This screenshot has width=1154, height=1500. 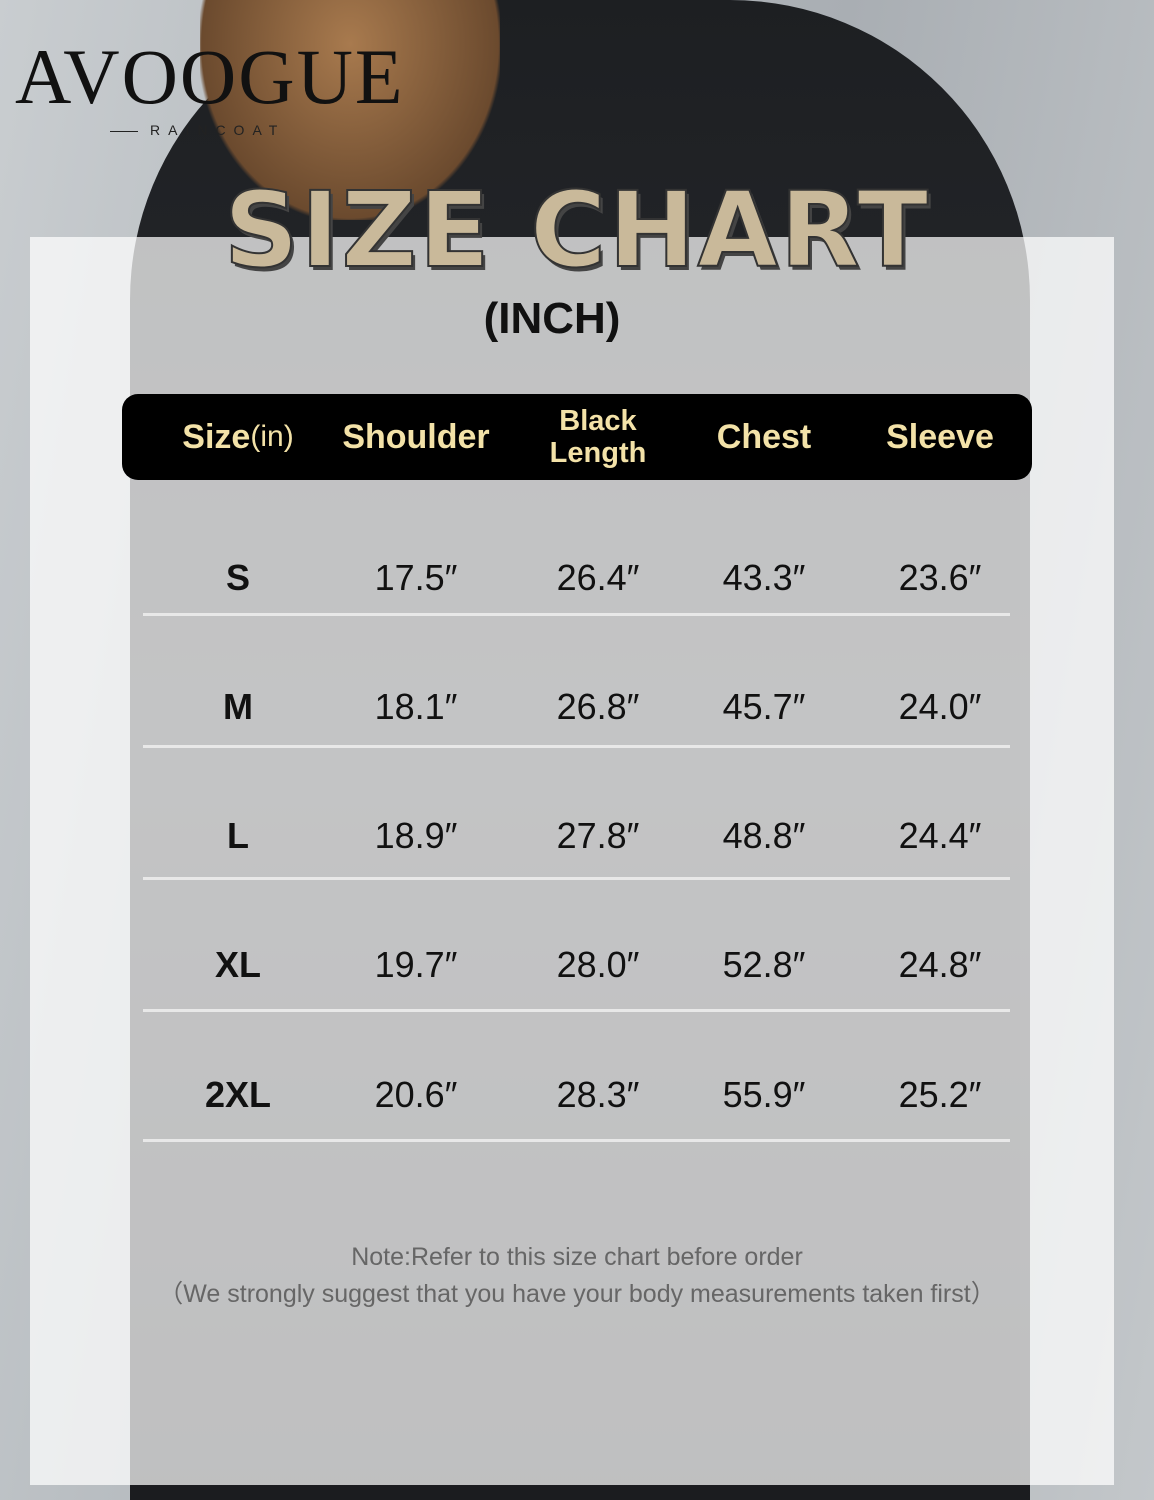 I want to click on table-row: L 18.9″ 27.8″ 48.8″ 24.4″, so click(x=577, y=844).